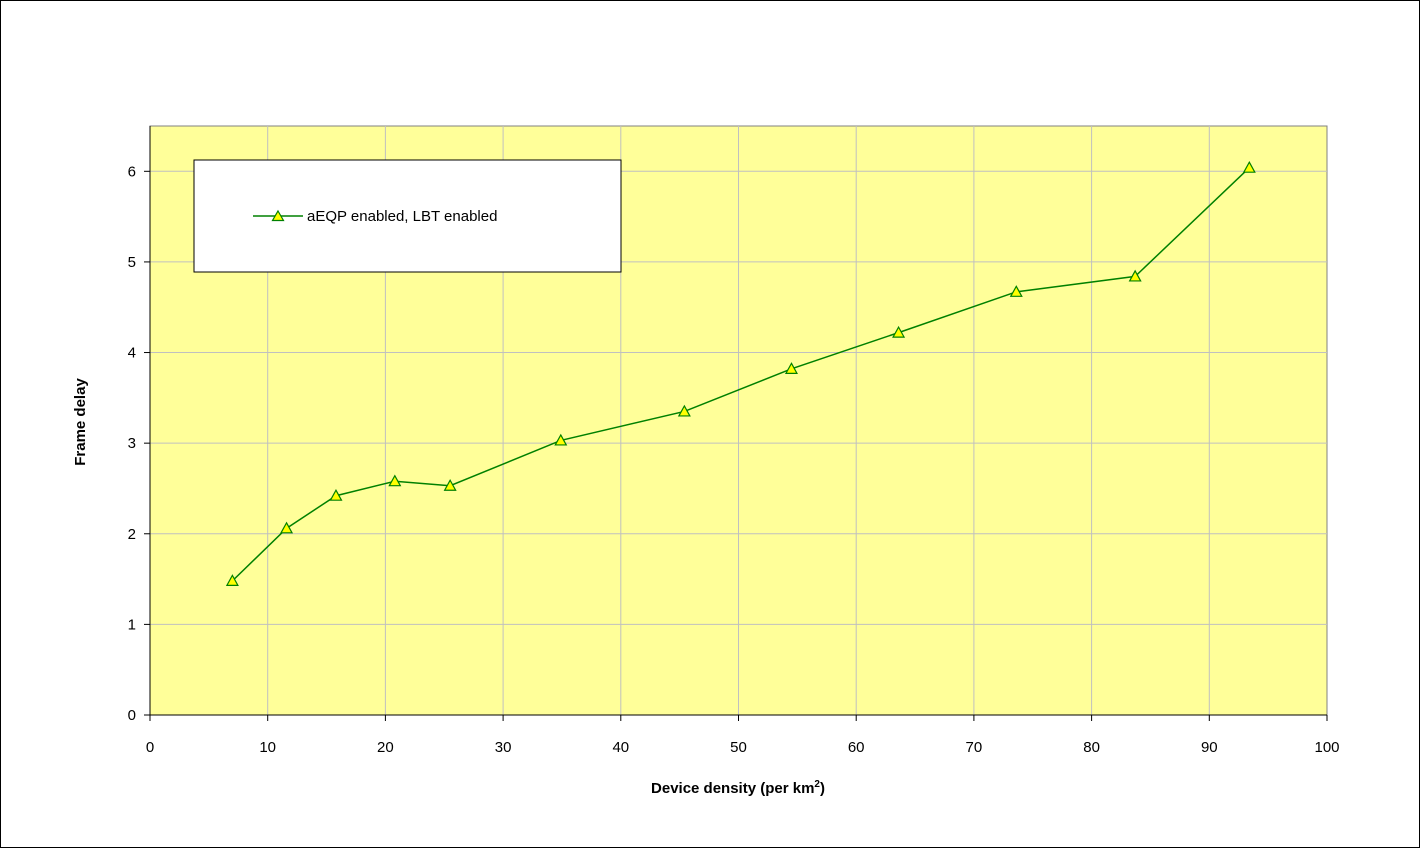 This screenshot has width=1420, height=848. I want to click on x-tick-label: 60, so click(856, 747).